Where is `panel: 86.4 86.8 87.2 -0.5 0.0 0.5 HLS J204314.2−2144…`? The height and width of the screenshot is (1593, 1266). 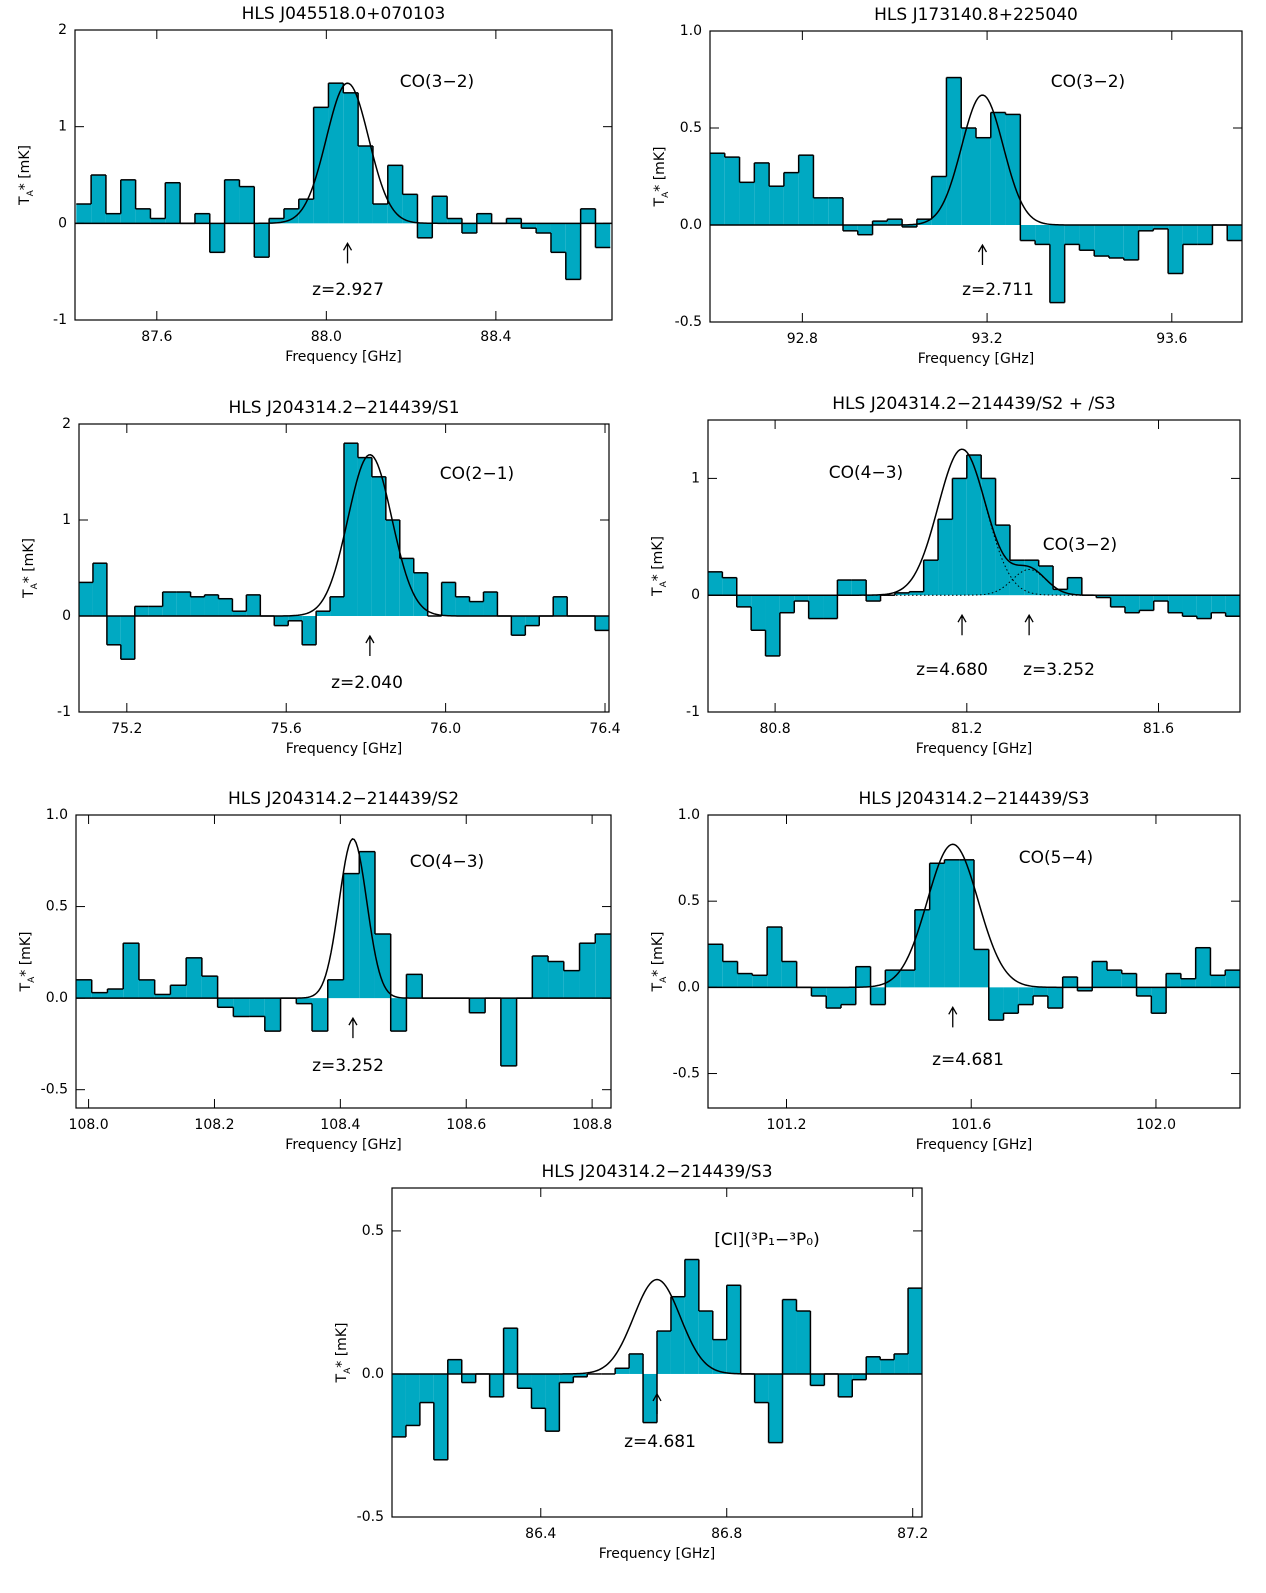
panel: 86.4 86.8 87.2 -0.5 0.0 0.5 HLS J204314.2−2144… is located at coordinates (631, 1362).